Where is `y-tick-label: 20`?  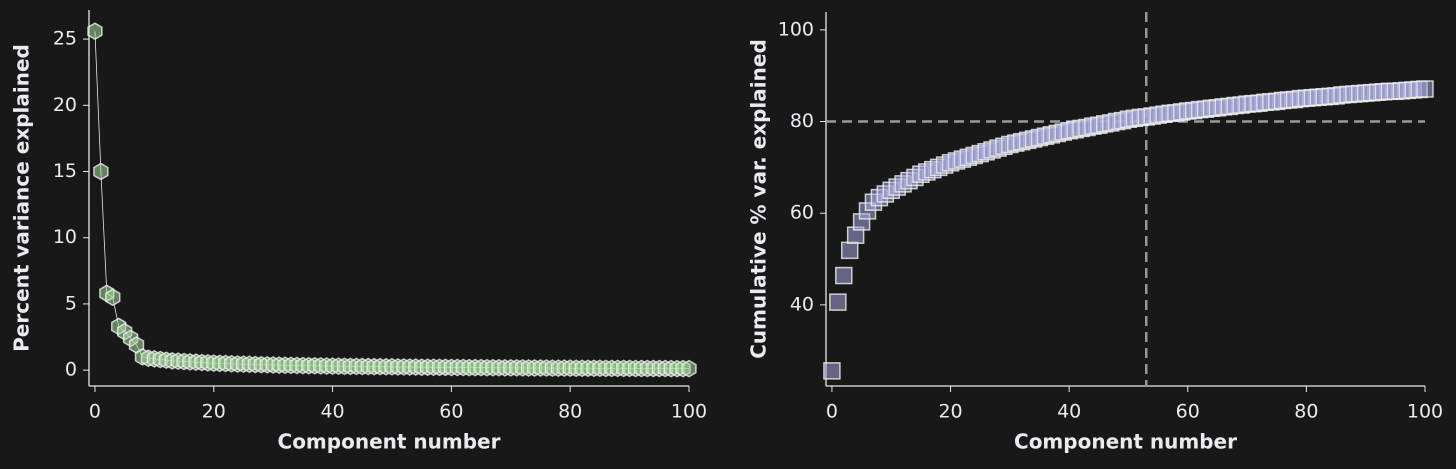 y-tick-label: 20 is located at coordinates (65, 105).